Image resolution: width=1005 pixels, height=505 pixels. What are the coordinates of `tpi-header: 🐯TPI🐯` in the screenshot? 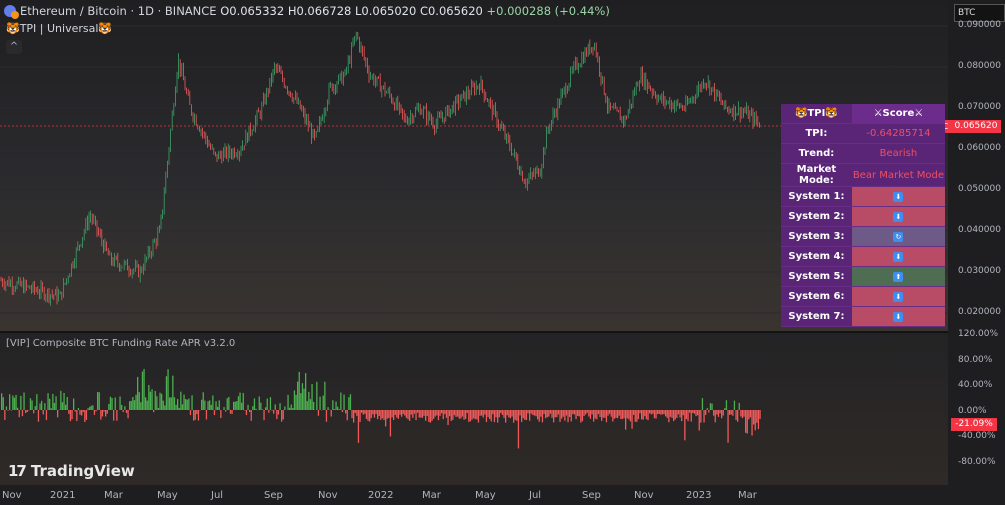 It's located at (816, 114).